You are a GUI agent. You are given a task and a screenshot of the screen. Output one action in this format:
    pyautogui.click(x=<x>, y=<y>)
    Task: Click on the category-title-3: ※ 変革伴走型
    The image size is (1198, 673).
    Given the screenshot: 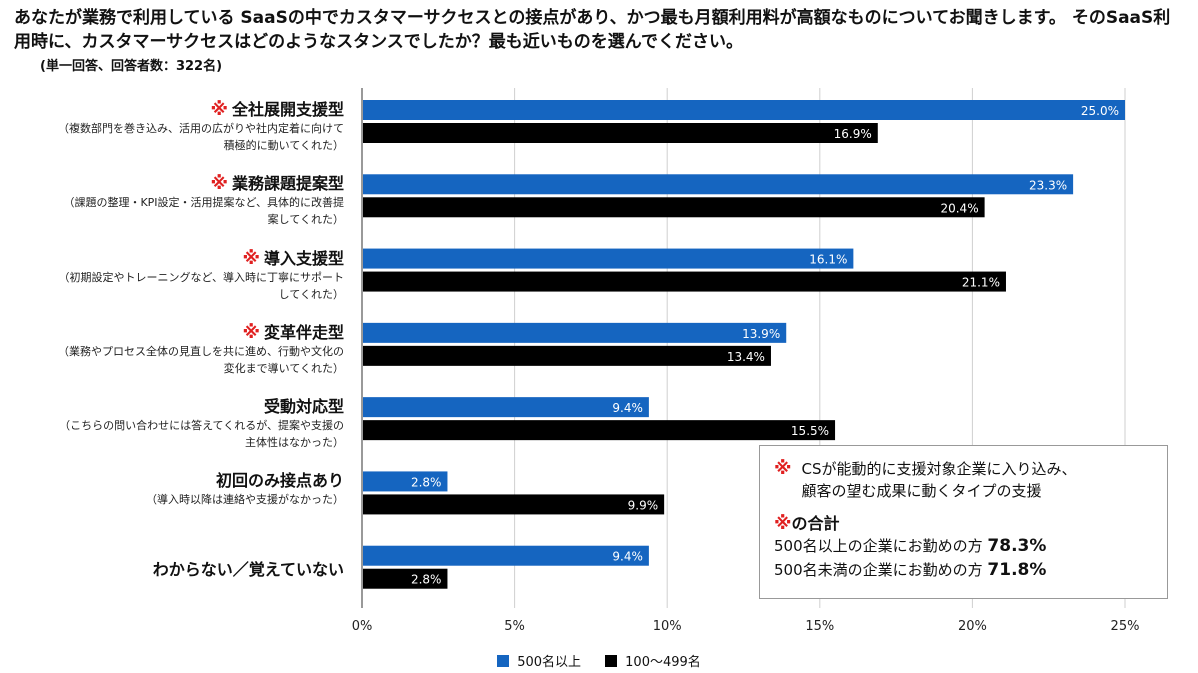 What is the action you would take?
    pyautogui.click(x=293, y=331)
    